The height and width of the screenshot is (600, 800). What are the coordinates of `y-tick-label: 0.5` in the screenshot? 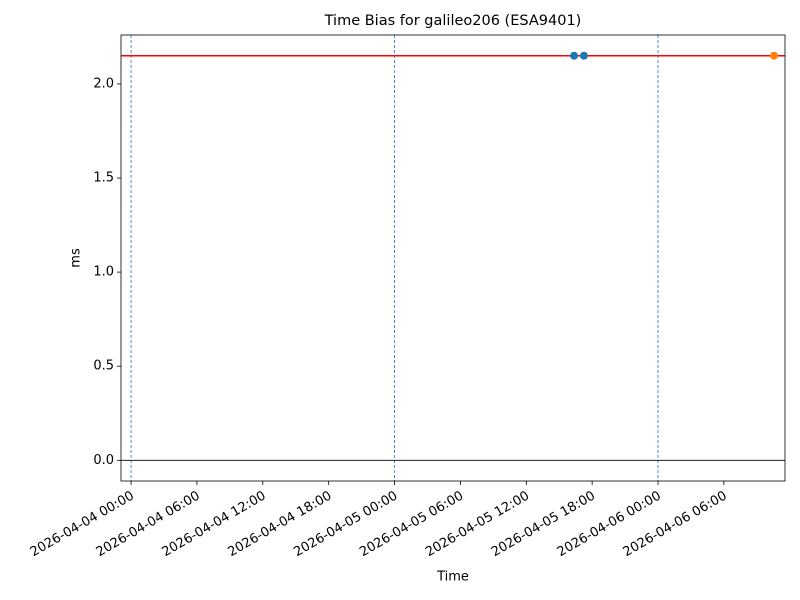 It's located at (103, 366).